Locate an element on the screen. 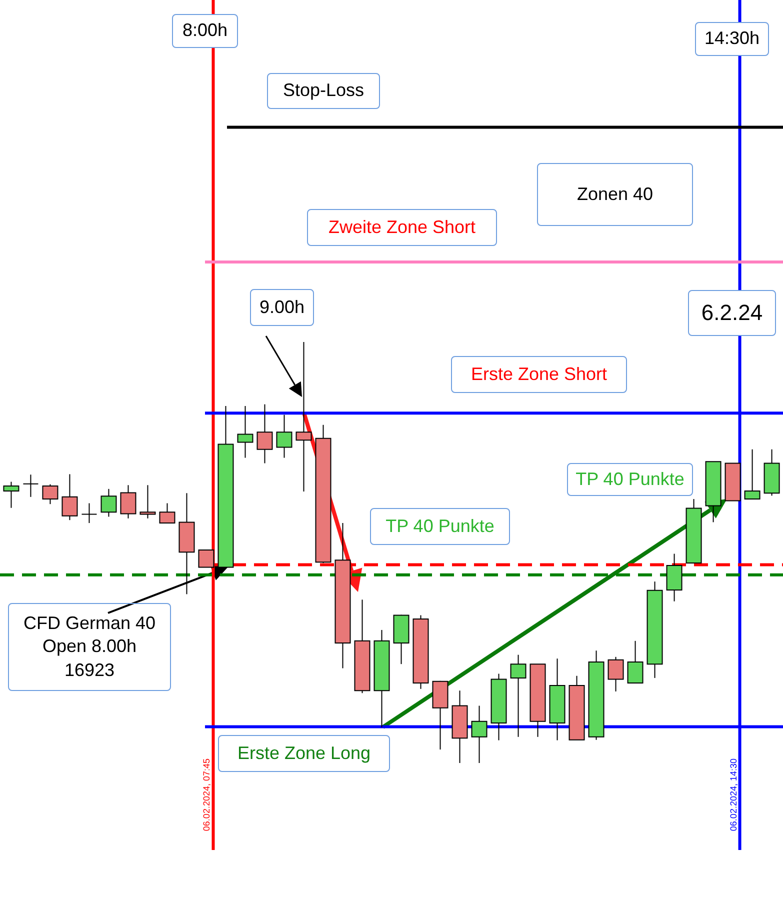  ref-line-label: Stop-Loss is located at coordinates (323, 91).